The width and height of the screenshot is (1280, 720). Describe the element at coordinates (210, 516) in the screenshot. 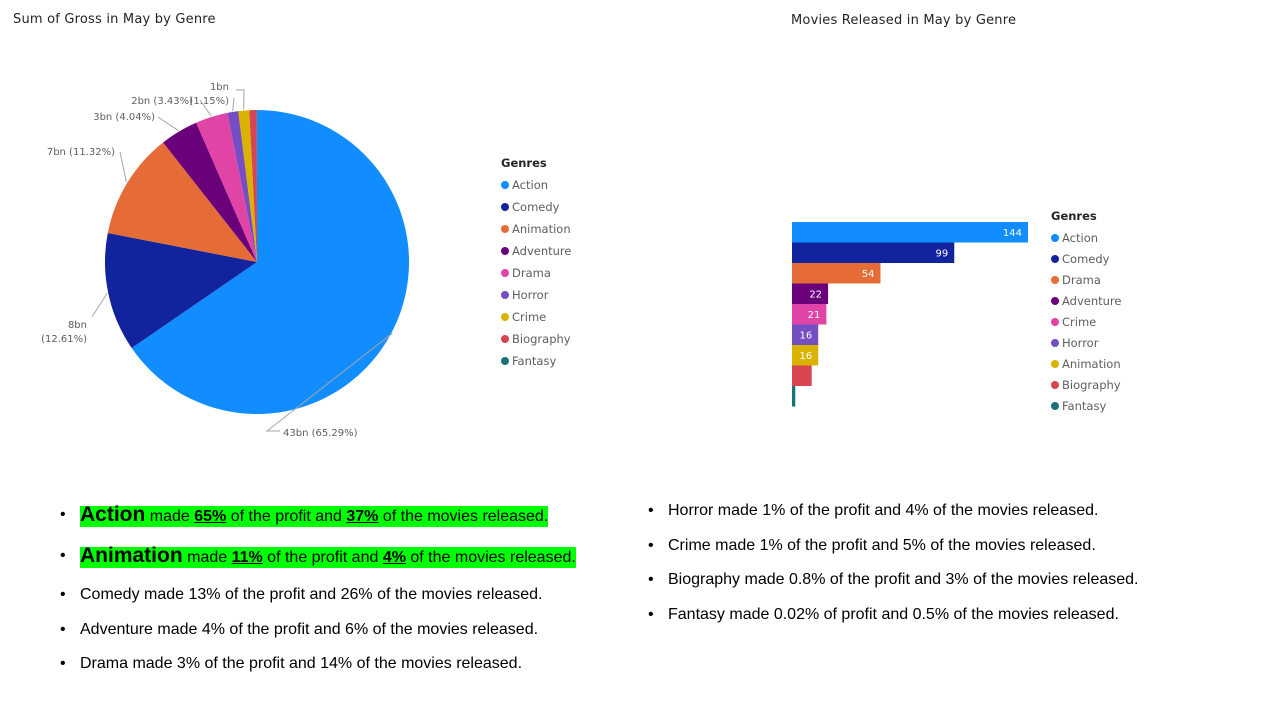

I see `note-percent: 65%` at that location.